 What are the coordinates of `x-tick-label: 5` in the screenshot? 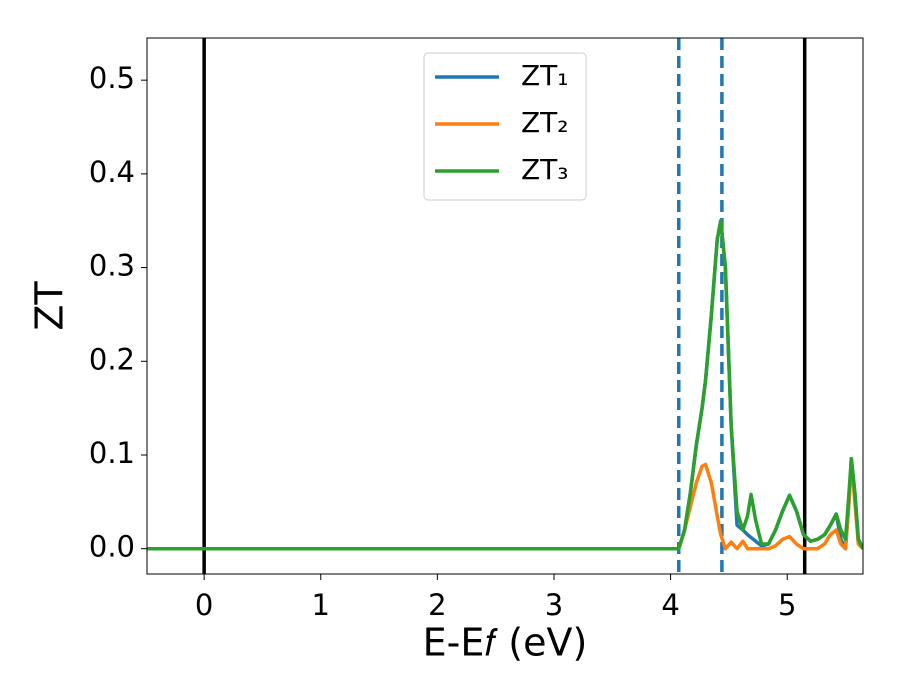 It's located at (787, 605).